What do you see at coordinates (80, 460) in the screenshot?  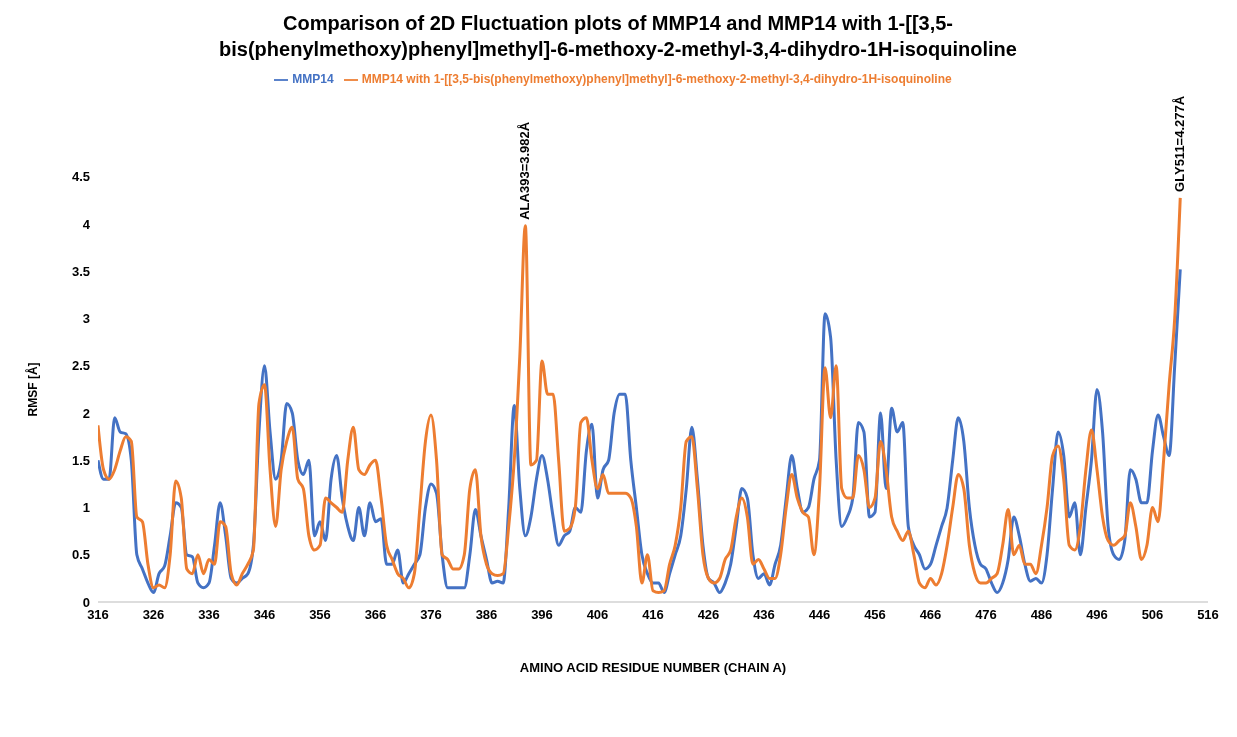 I see `y-tick-label: 1.5` at bounding box center [80, 460].